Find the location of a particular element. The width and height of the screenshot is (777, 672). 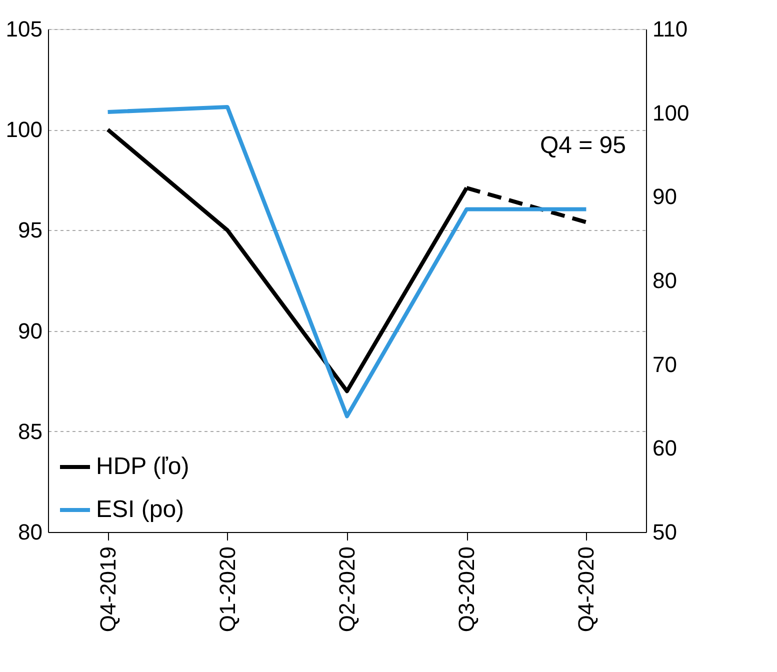

y2-tick-label: 60 is located at coordinates (664, 448).